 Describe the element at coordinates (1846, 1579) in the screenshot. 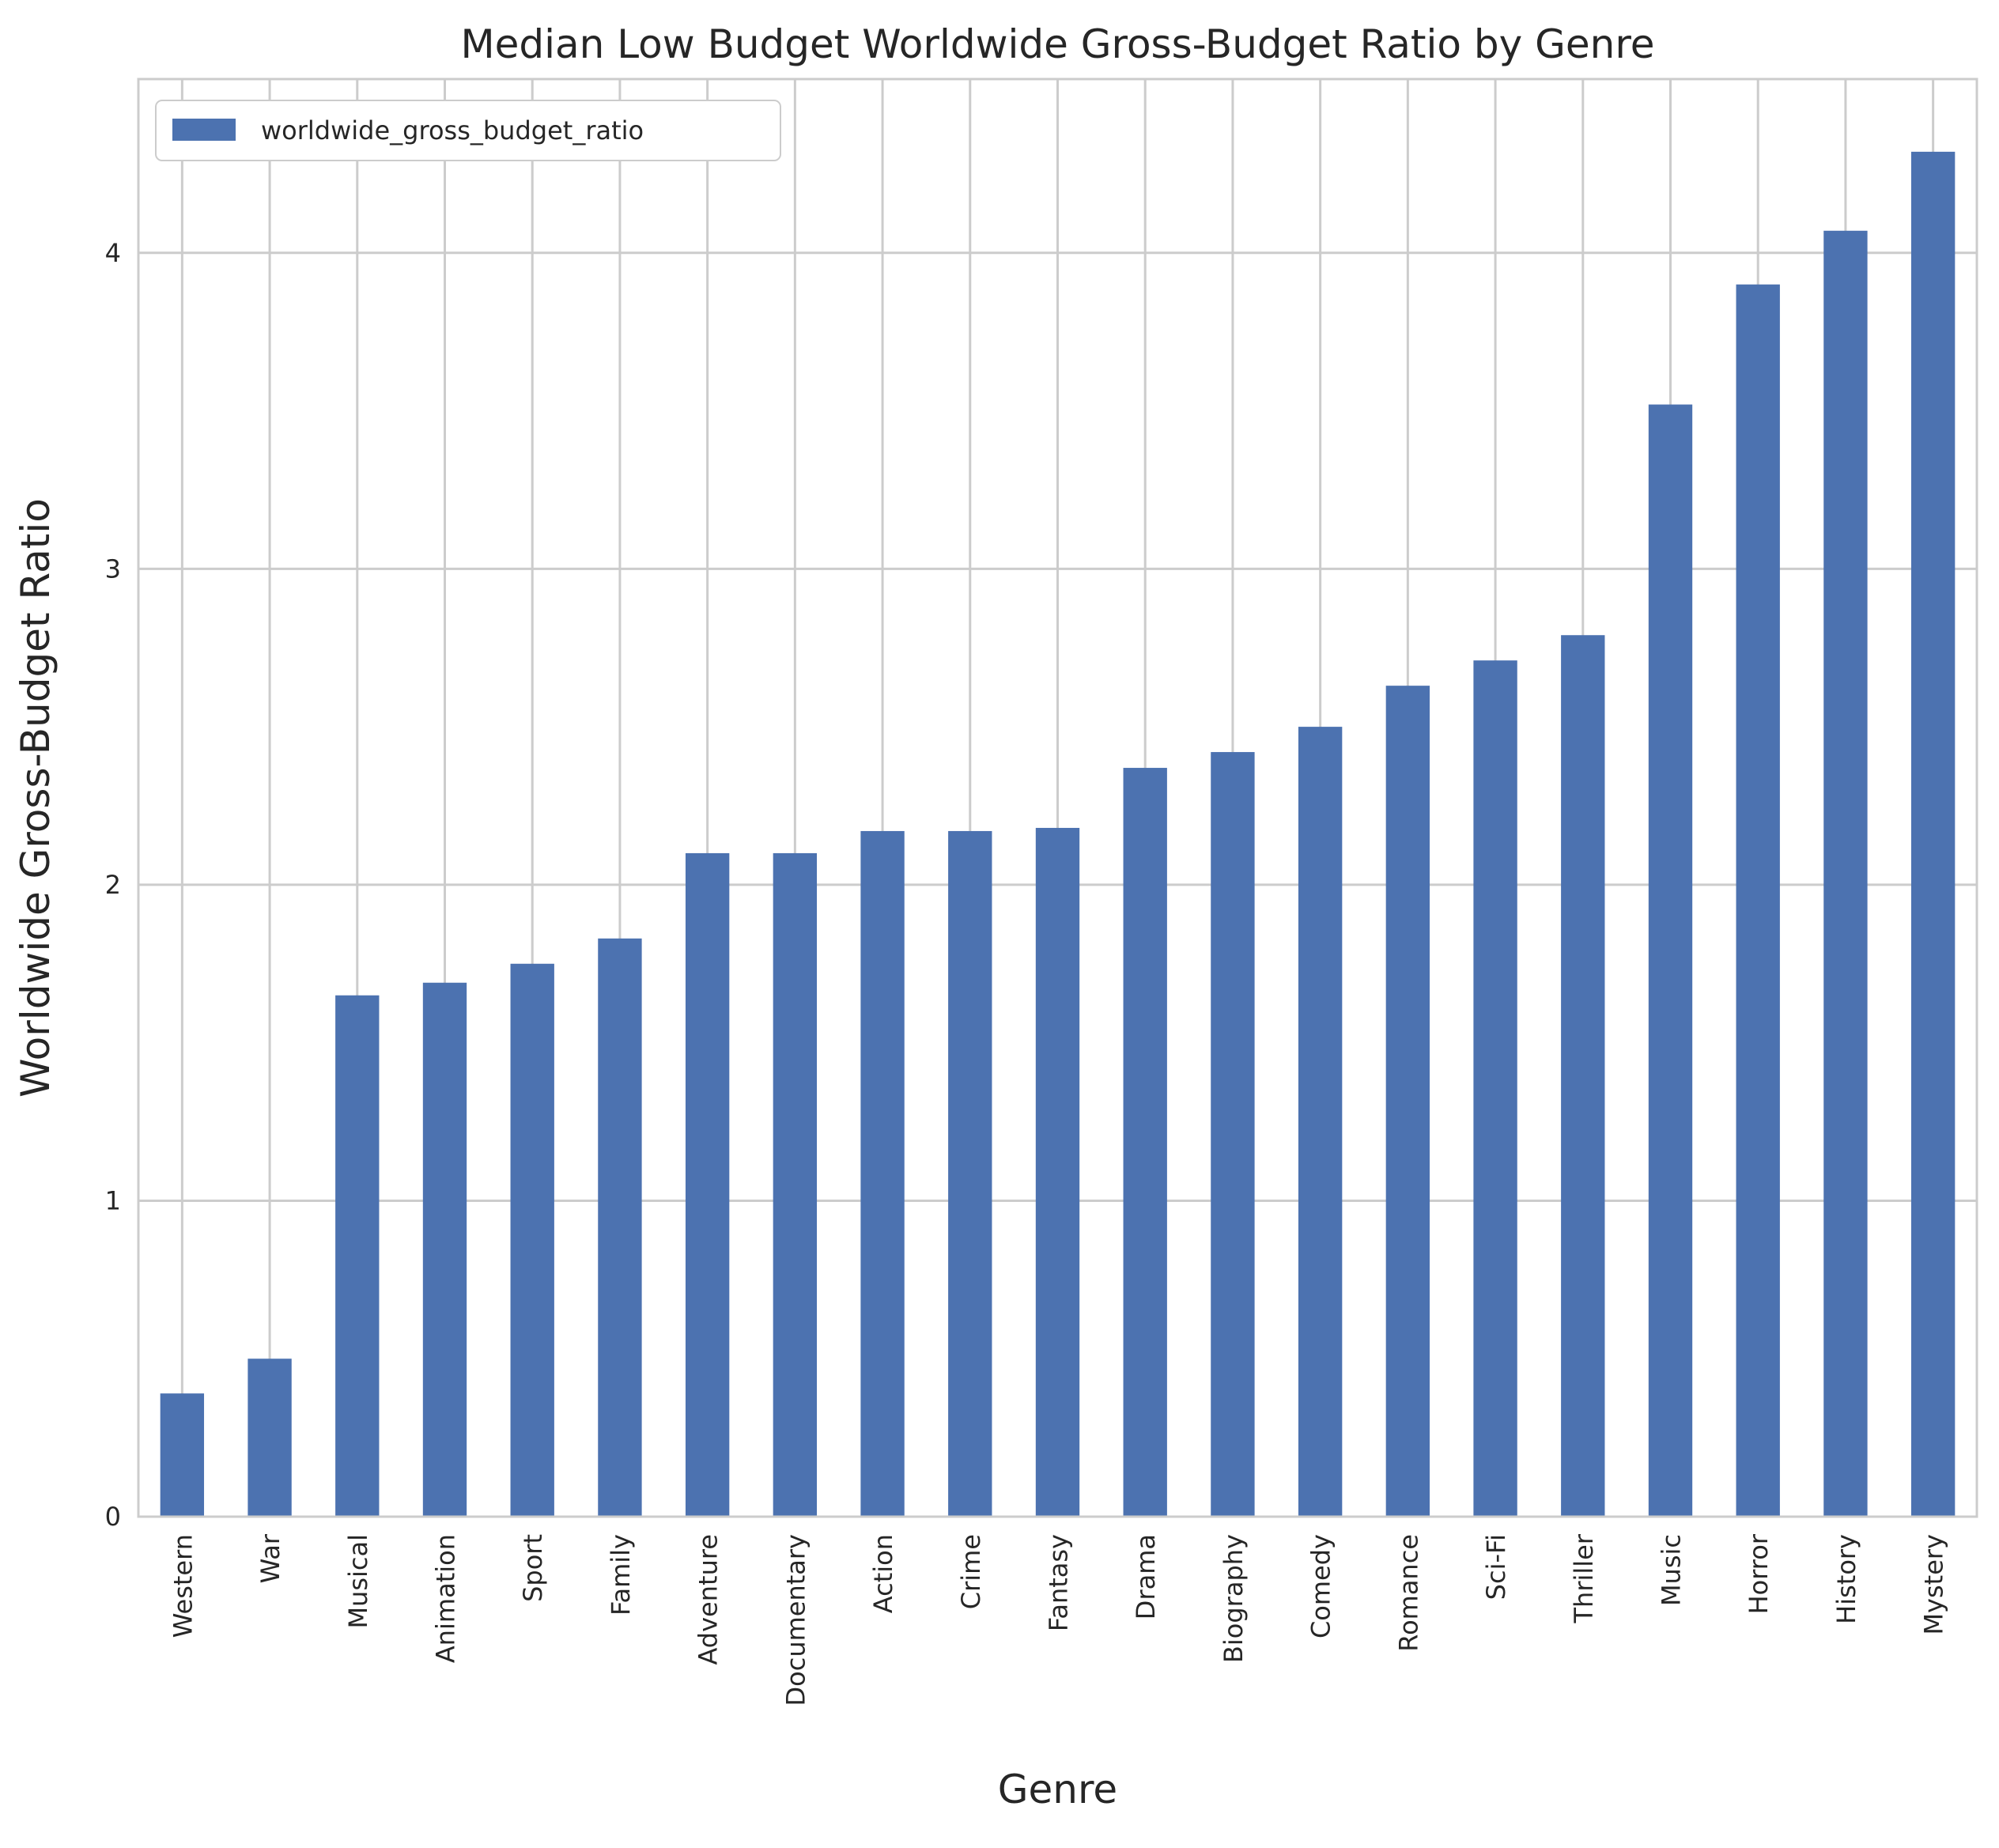

I see `x-tick-label: History` at that location.